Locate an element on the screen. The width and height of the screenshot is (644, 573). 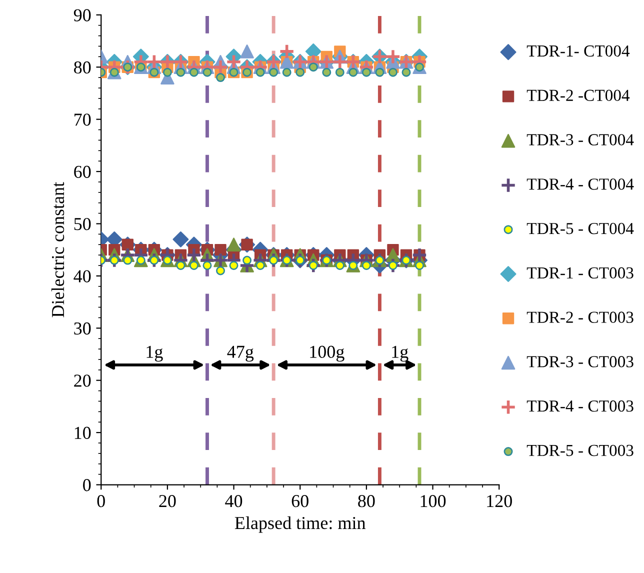
y-tick-label: 0 is located at coordinates (87, 485).